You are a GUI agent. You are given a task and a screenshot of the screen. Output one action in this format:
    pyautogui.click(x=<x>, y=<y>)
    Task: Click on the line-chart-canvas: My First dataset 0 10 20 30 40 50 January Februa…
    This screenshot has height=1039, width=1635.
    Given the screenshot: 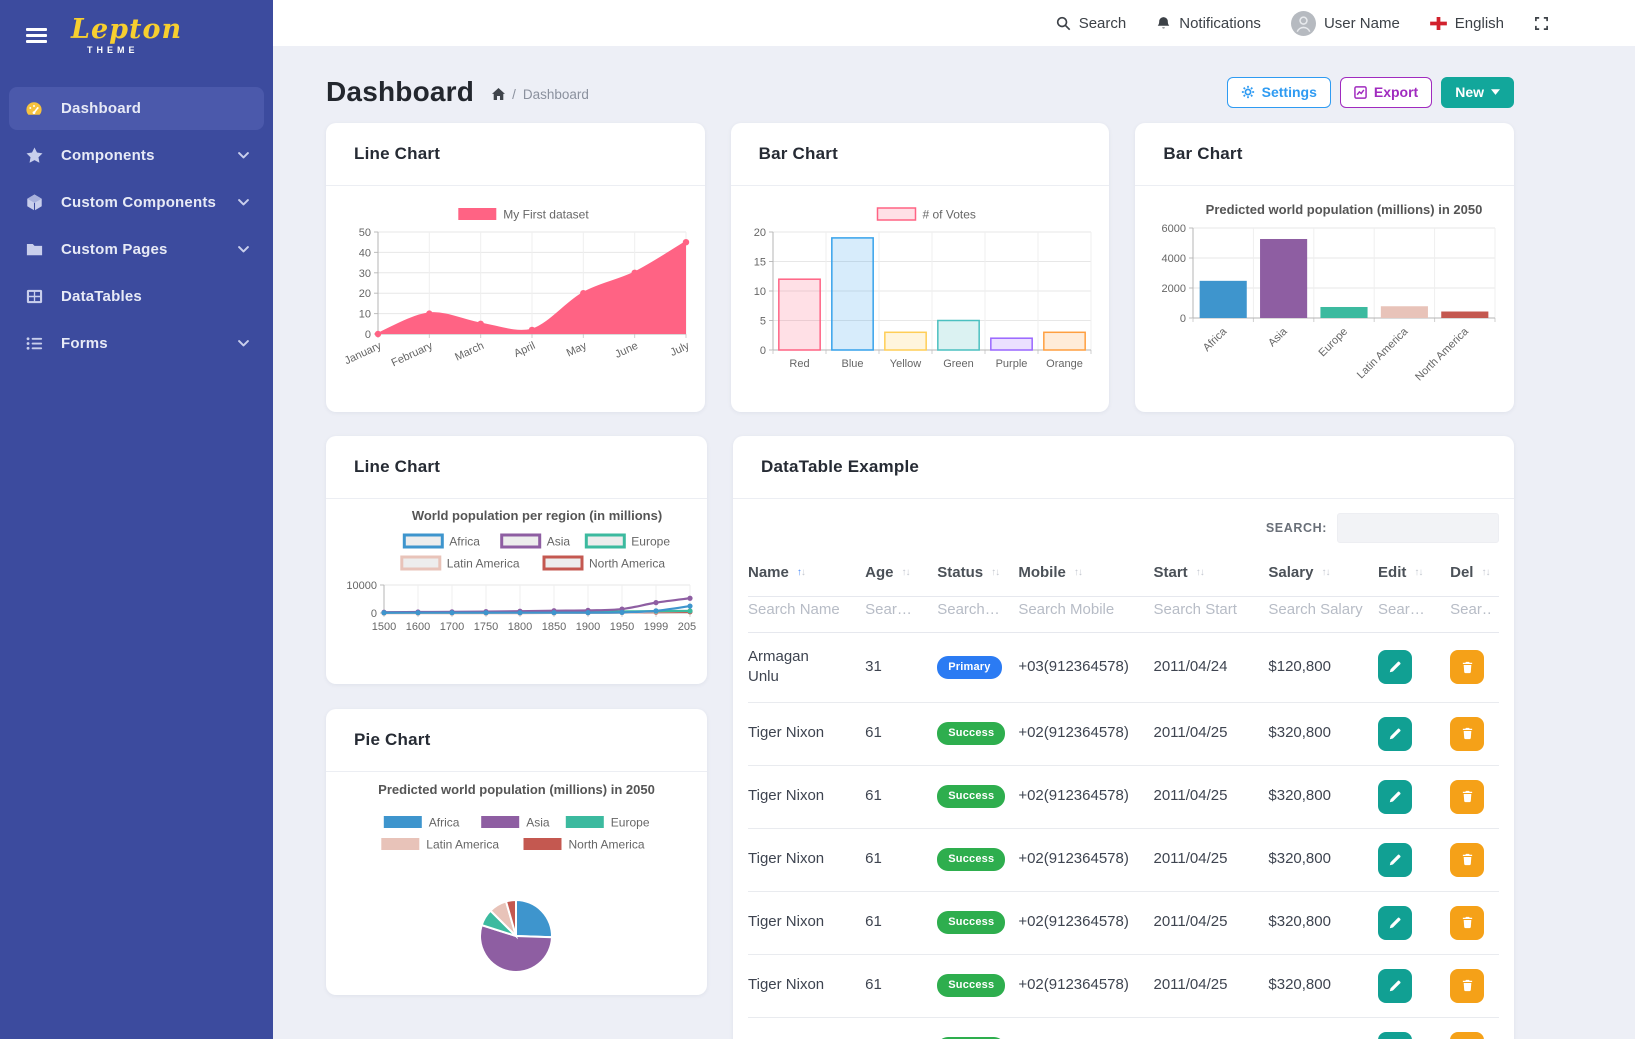 What is the action you would take?
    pyautogui.click(x=515, y=293)
    